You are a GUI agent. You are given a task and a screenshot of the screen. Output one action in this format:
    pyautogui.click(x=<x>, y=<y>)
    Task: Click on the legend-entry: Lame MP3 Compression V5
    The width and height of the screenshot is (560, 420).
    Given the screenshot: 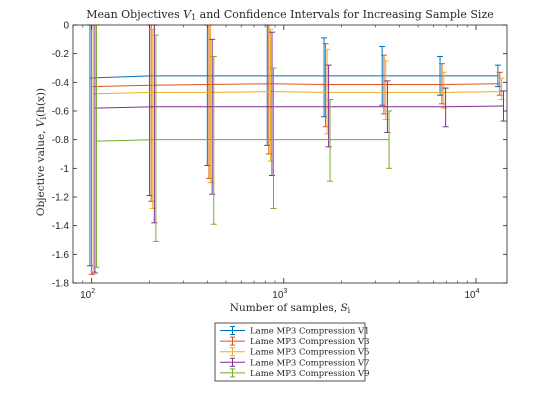 What is the action you would take?
    pyautogui.click(x=295, y=352)
    